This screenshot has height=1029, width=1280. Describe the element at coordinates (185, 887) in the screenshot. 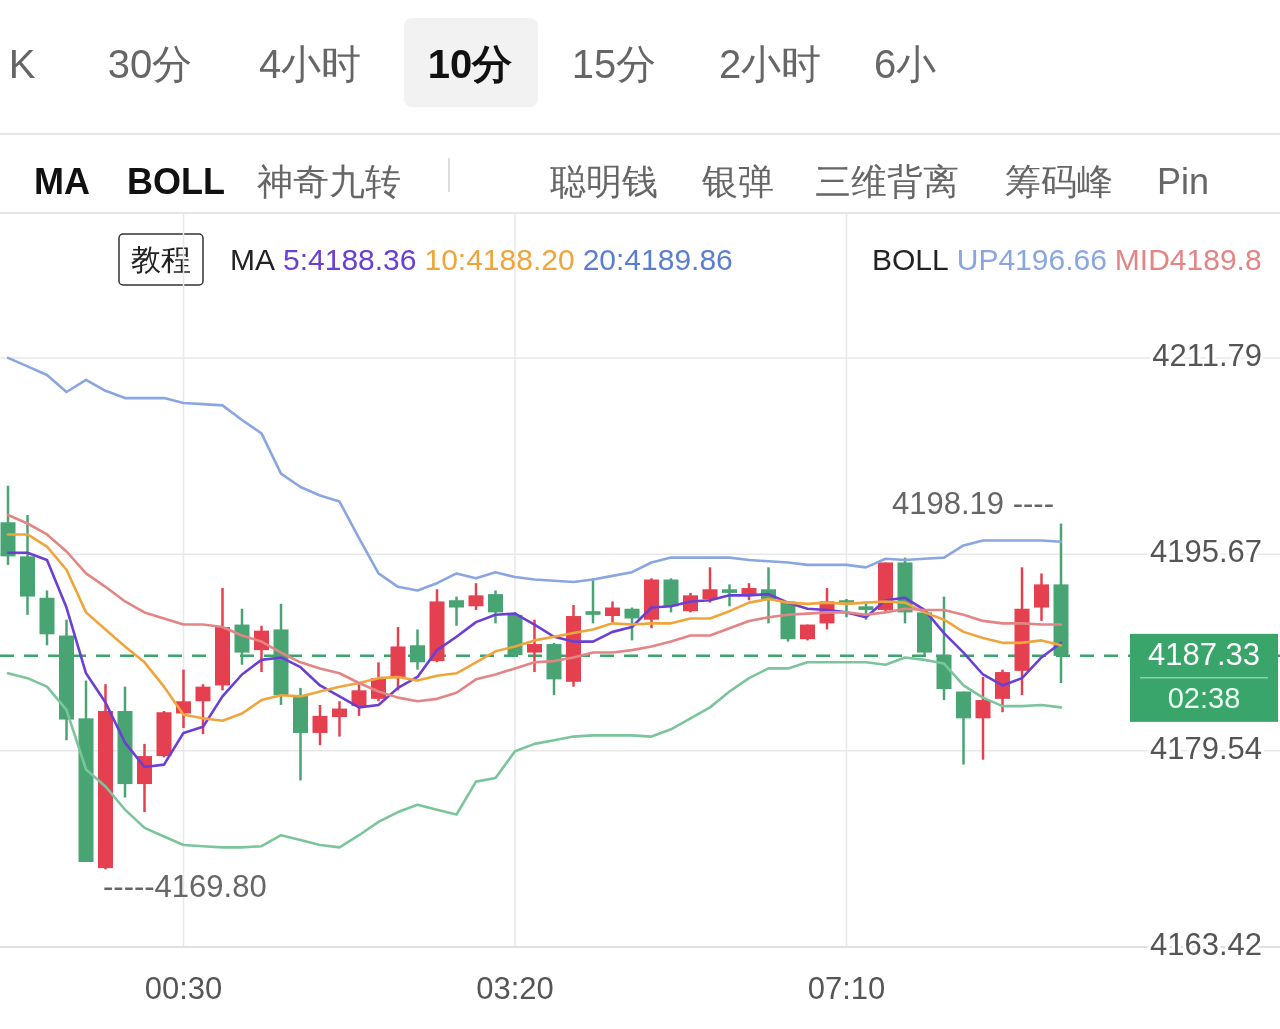

I see `annotation: -----4169.80` at that location.